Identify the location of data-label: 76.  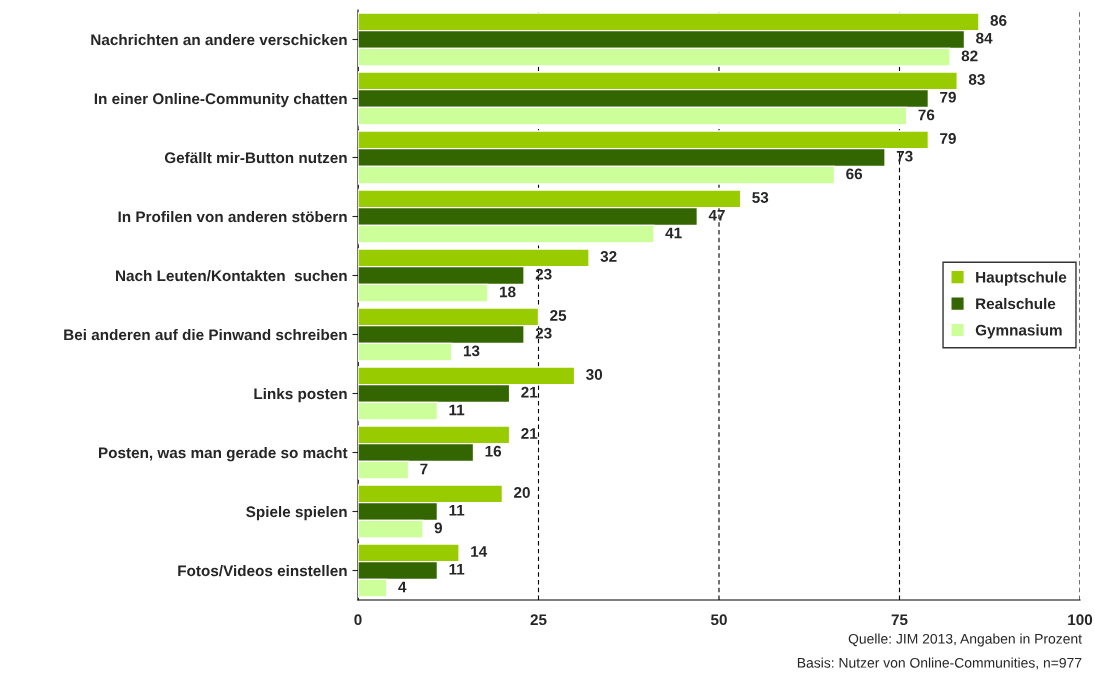
(926, 115).